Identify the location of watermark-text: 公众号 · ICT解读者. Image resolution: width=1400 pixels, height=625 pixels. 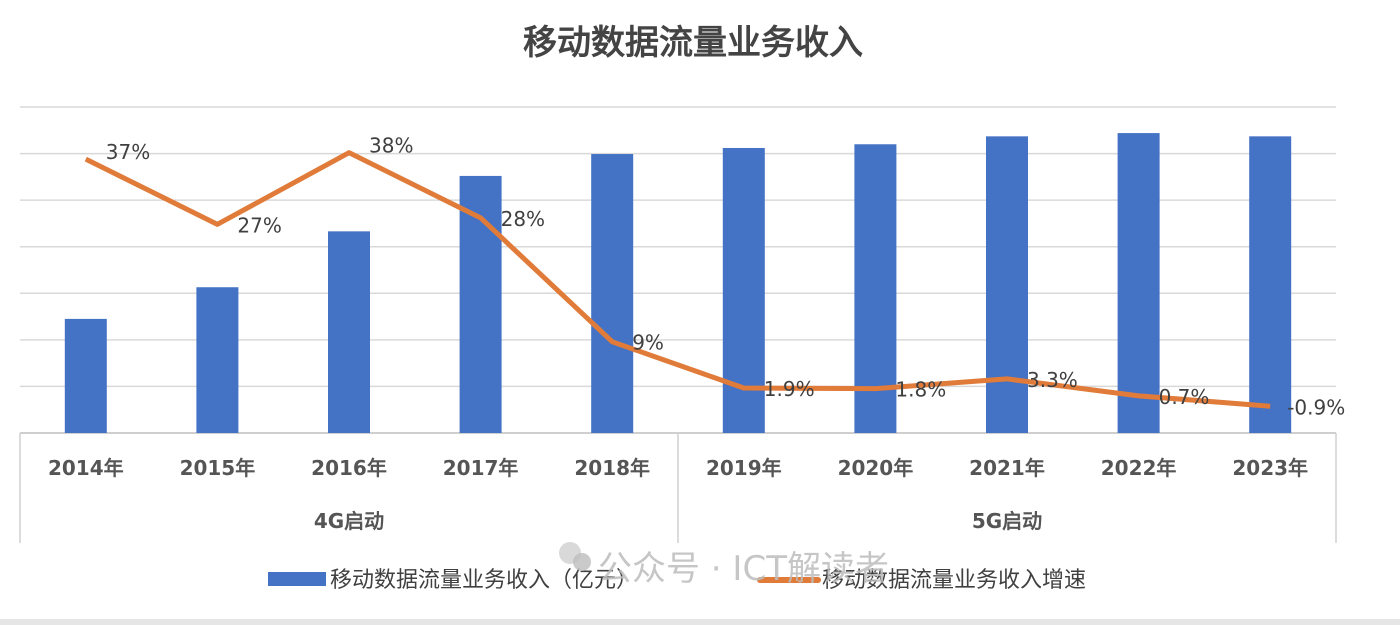
(743, 569).